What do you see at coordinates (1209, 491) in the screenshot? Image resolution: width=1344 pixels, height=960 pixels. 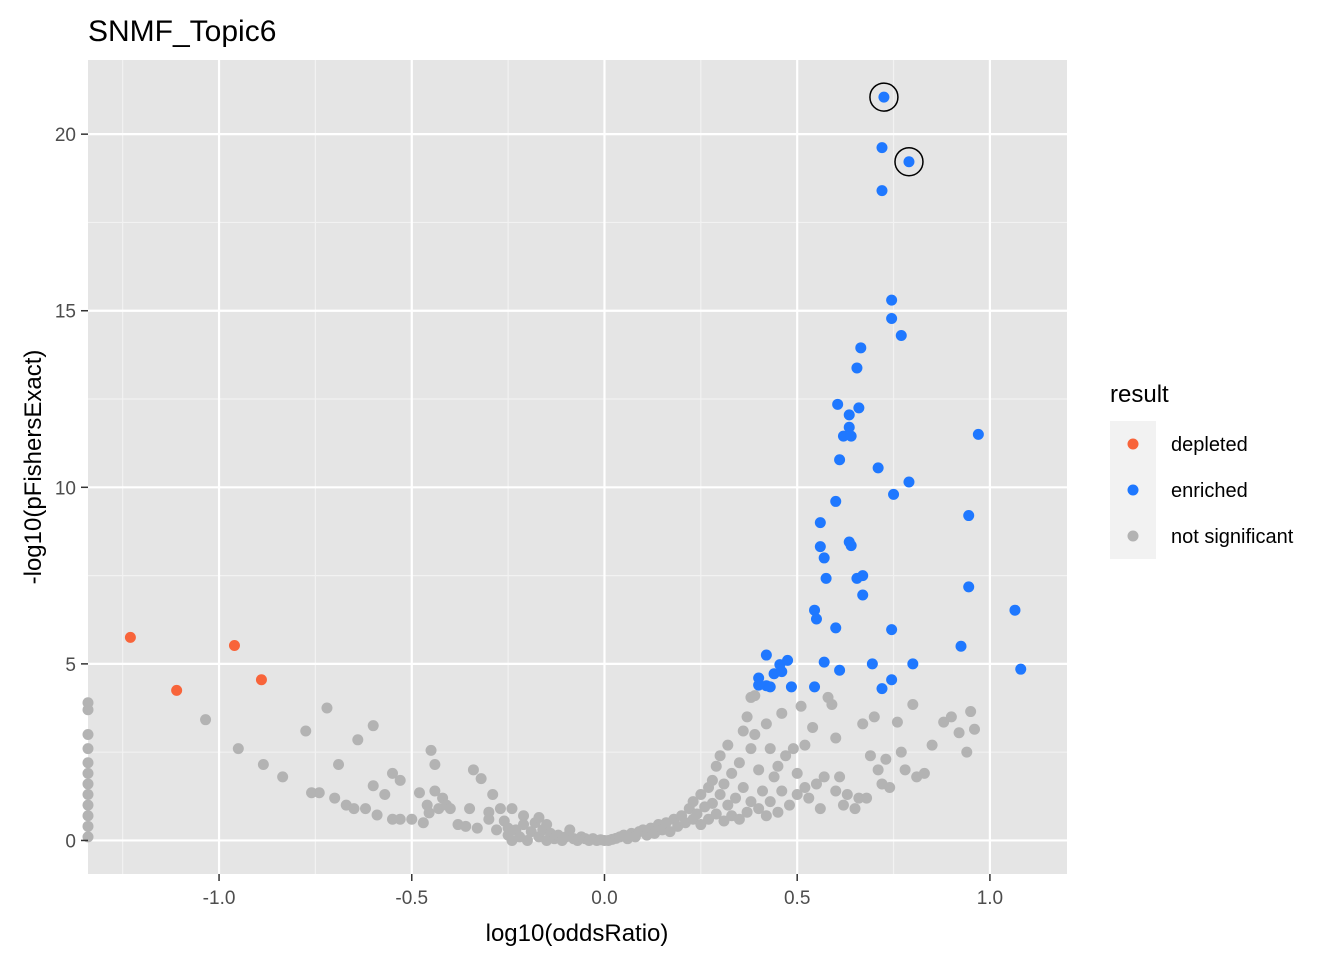 I see `legend-label: enriched` at bounding box center [1209, 491].